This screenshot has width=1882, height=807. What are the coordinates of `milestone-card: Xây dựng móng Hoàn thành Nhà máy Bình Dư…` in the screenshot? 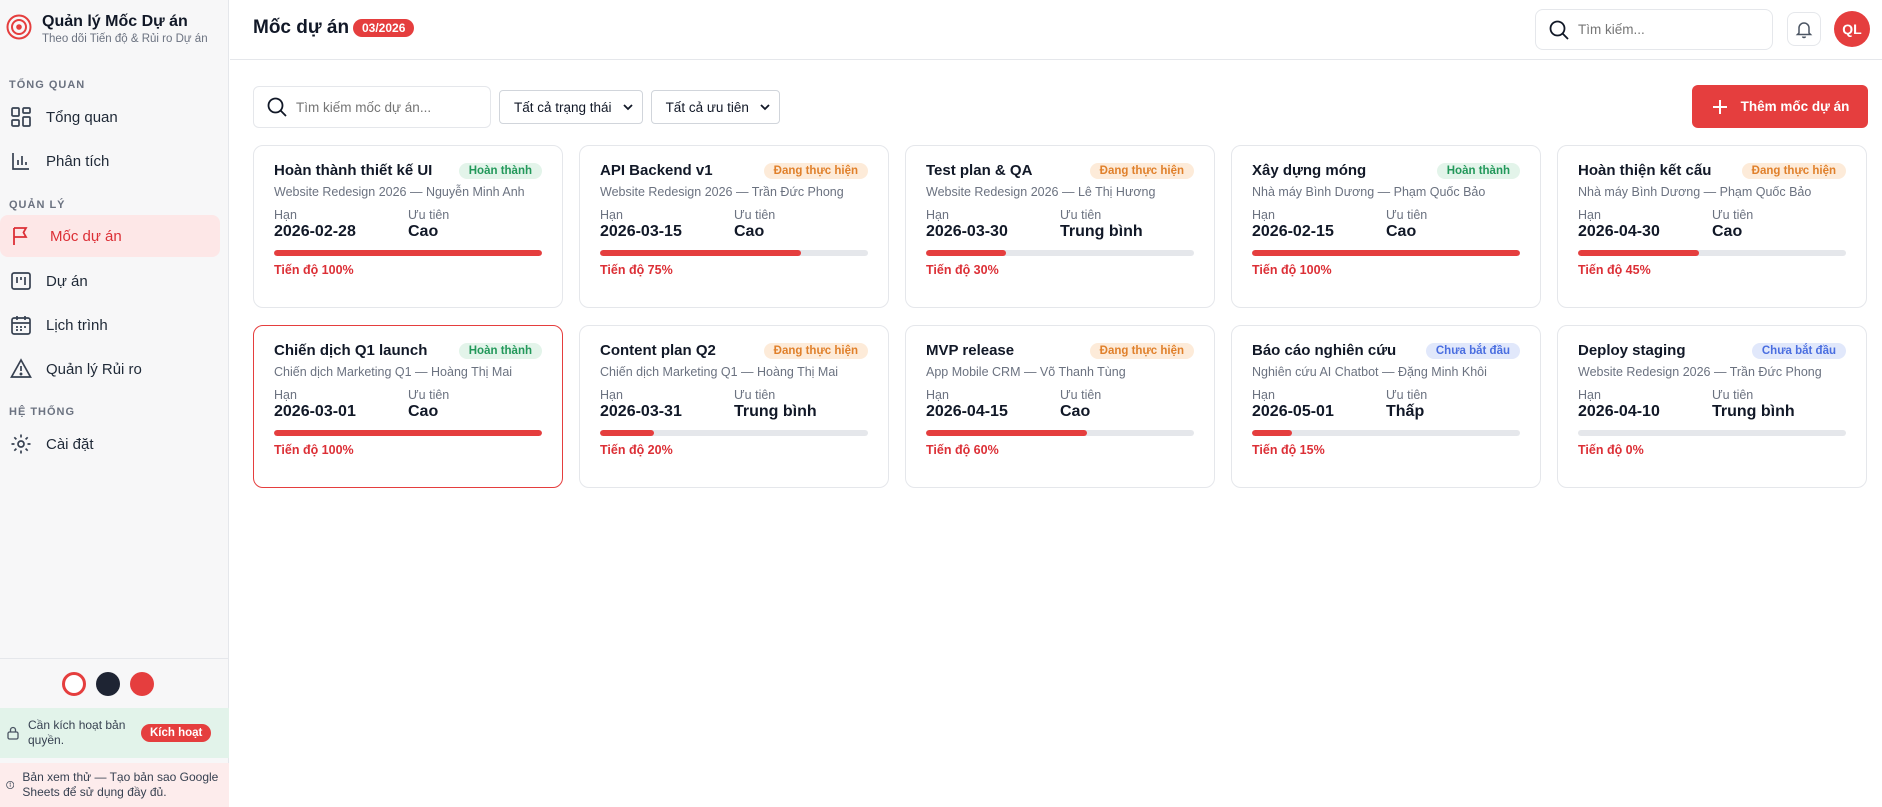 It's located at (1386, 226).